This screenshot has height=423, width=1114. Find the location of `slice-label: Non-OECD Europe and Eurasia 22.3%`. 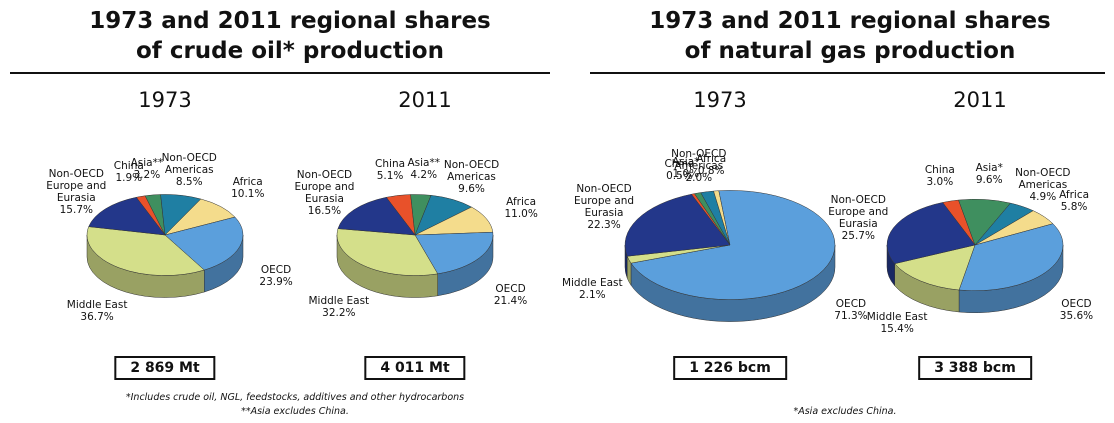

slice-label: Non-OECD Europe and Eurasia 22.3% is located at coordinates (604, 207).